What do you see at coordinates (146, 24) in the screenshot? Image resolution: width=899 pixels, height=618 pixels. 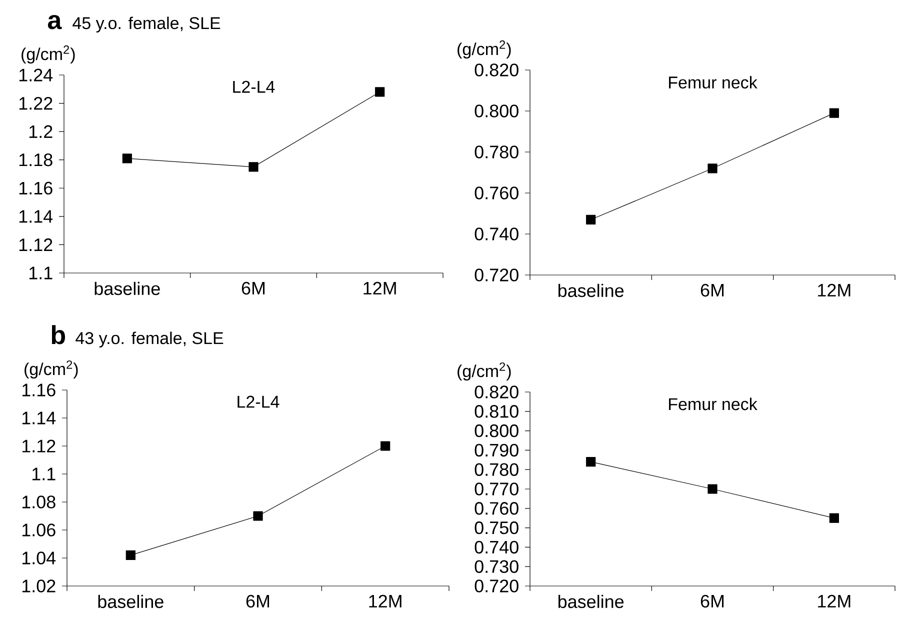 I see `text: 45 y.o. female, SLE` at bounding box center [146, 24].